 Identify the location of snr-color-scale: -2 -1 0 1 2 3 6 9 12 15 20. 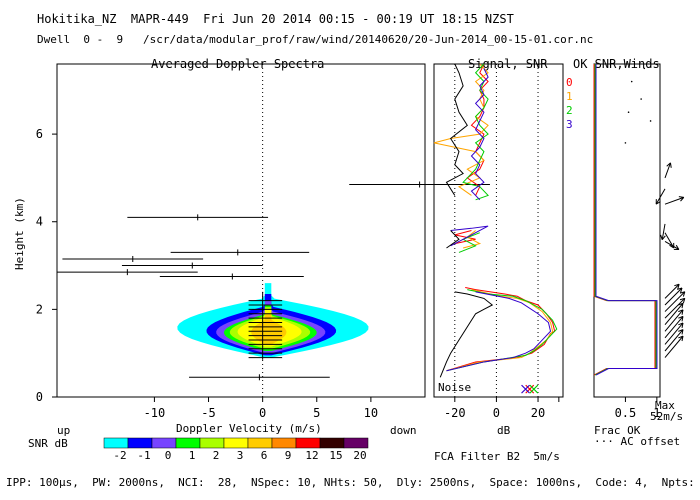
(236, 449).